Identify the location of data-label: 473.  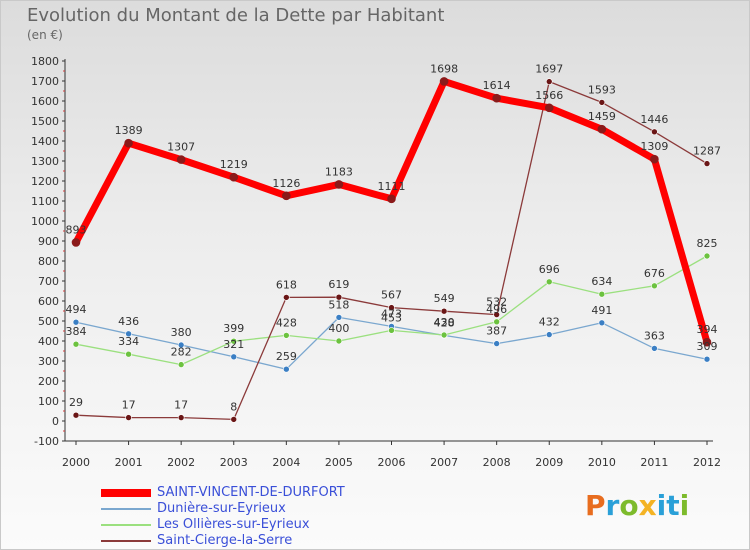
(391, 313).